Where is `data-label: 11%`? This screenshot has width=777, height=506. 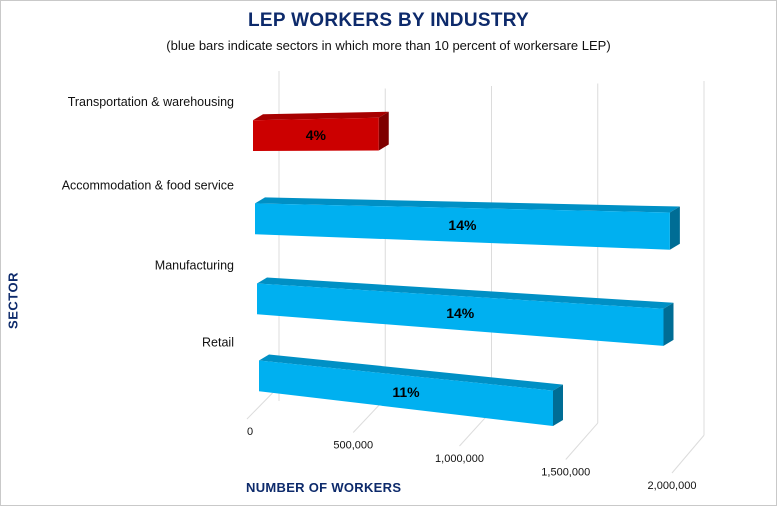
data-label: 11% is located at coordinates (406, 392).